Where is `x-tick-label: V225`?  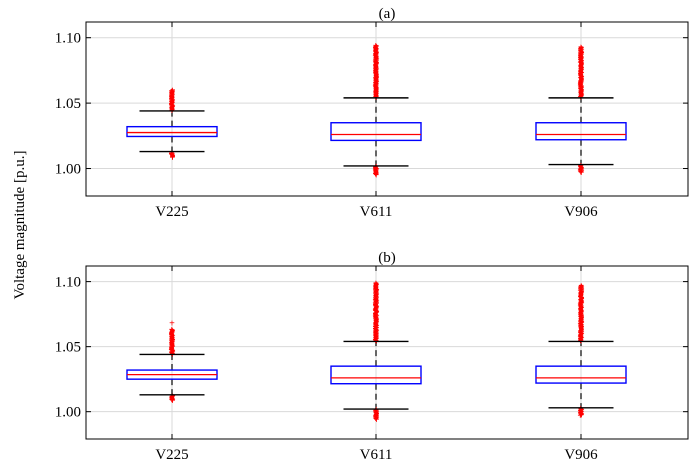 x-tick-label: V225 is located at coordinates (171, 212).